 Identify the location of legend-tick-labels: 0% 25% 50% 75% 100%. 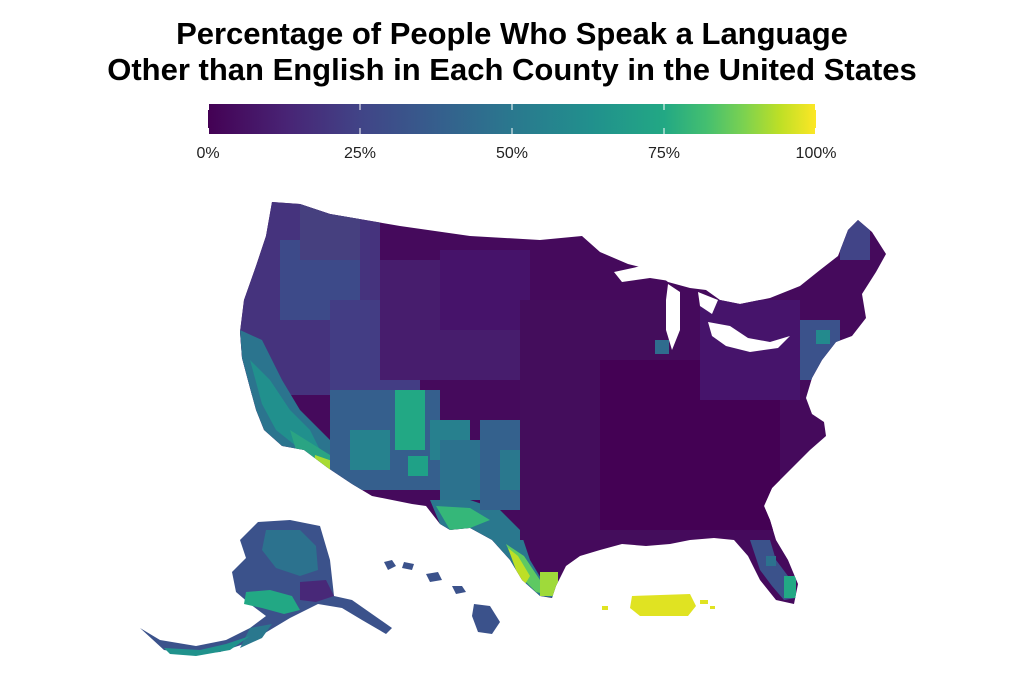
(512, 155).